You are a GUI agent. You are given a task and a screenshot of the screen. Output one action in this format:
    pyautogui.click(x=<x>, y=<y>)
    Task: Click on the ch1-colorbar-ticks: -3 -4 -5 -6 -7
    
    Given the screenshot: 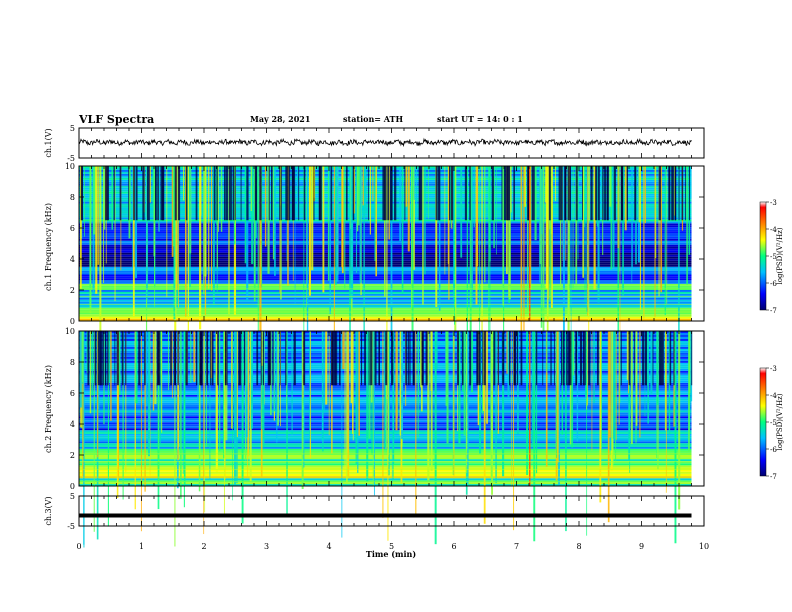 What is the action you would take?
    pyautogui.click(x=771, y=257)
    